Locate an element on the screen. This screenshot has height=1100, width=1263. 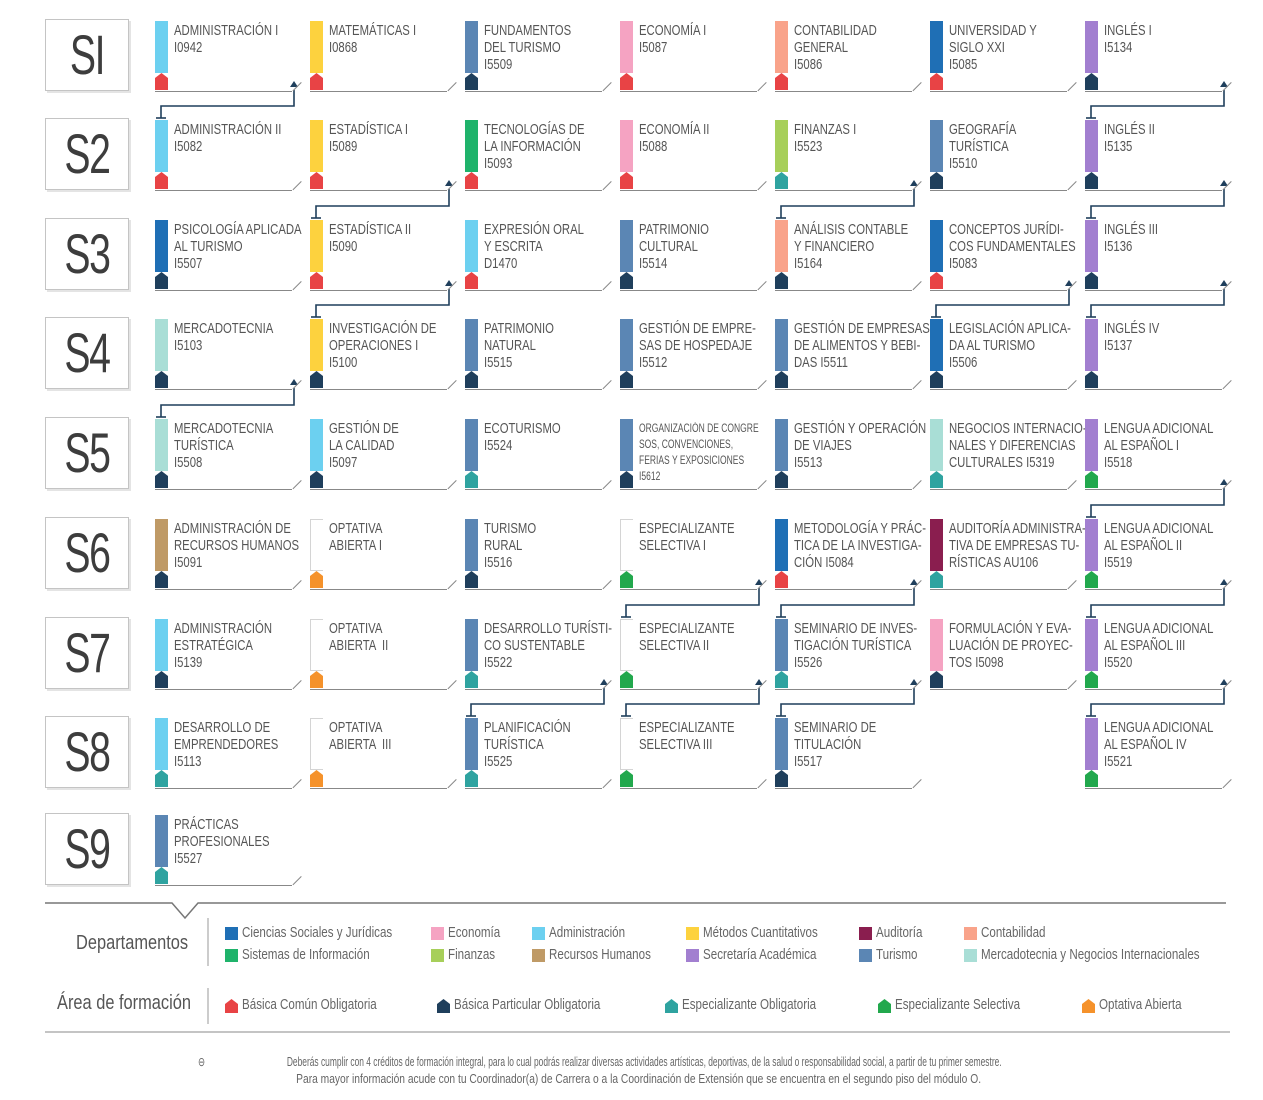
semester-label: S6 is located at coordinates (87, 552).